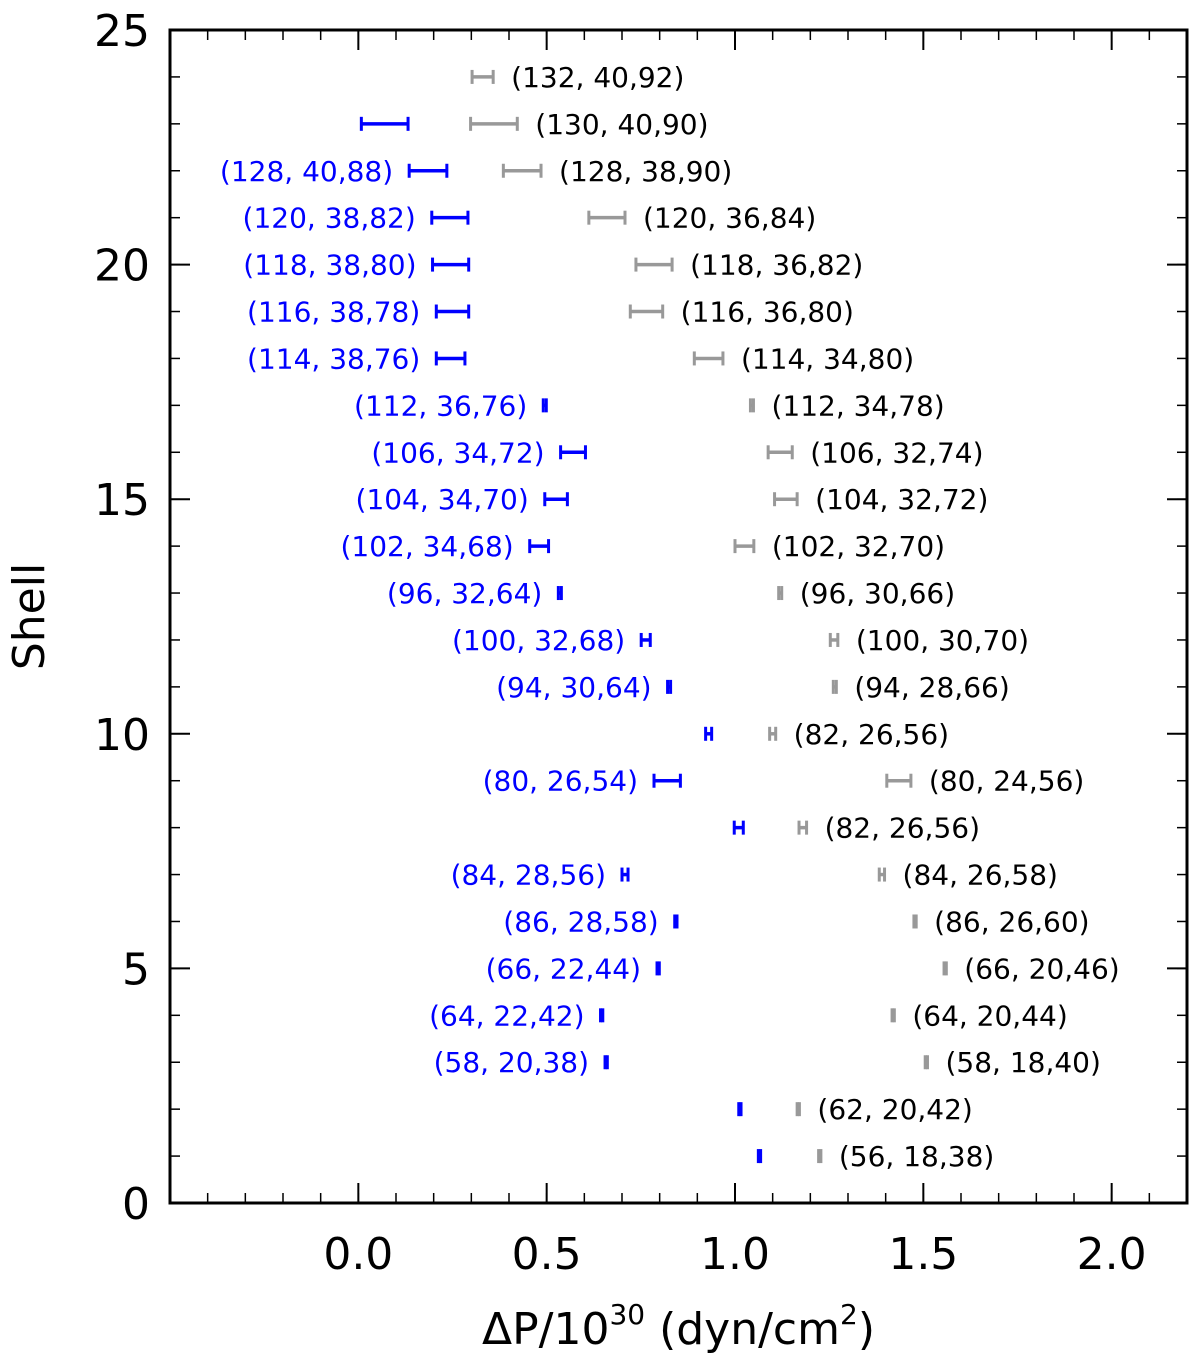  I want to click on point-label: (64, 20,44), so click(989, 1015).